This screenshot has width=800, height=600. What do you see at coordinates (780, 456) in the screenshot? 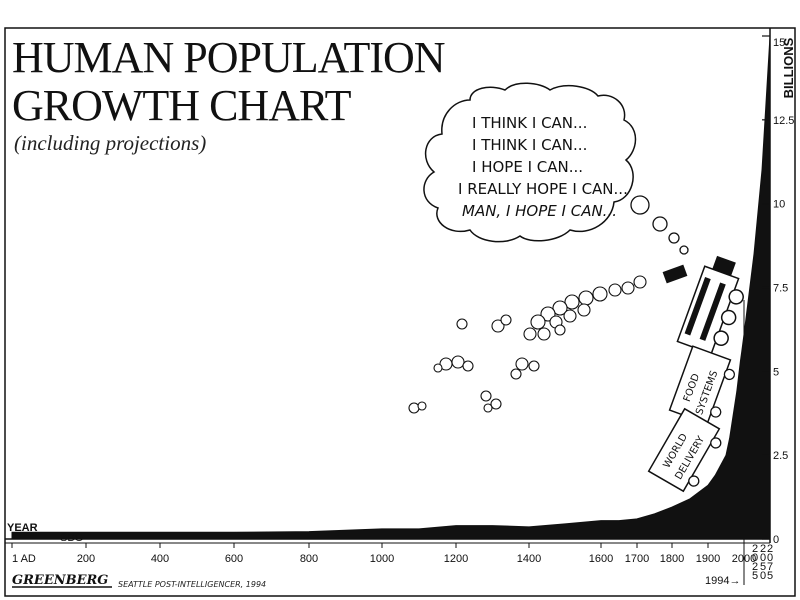
I see `y-tick-label: 2.5` at bounding box center [780, 456].